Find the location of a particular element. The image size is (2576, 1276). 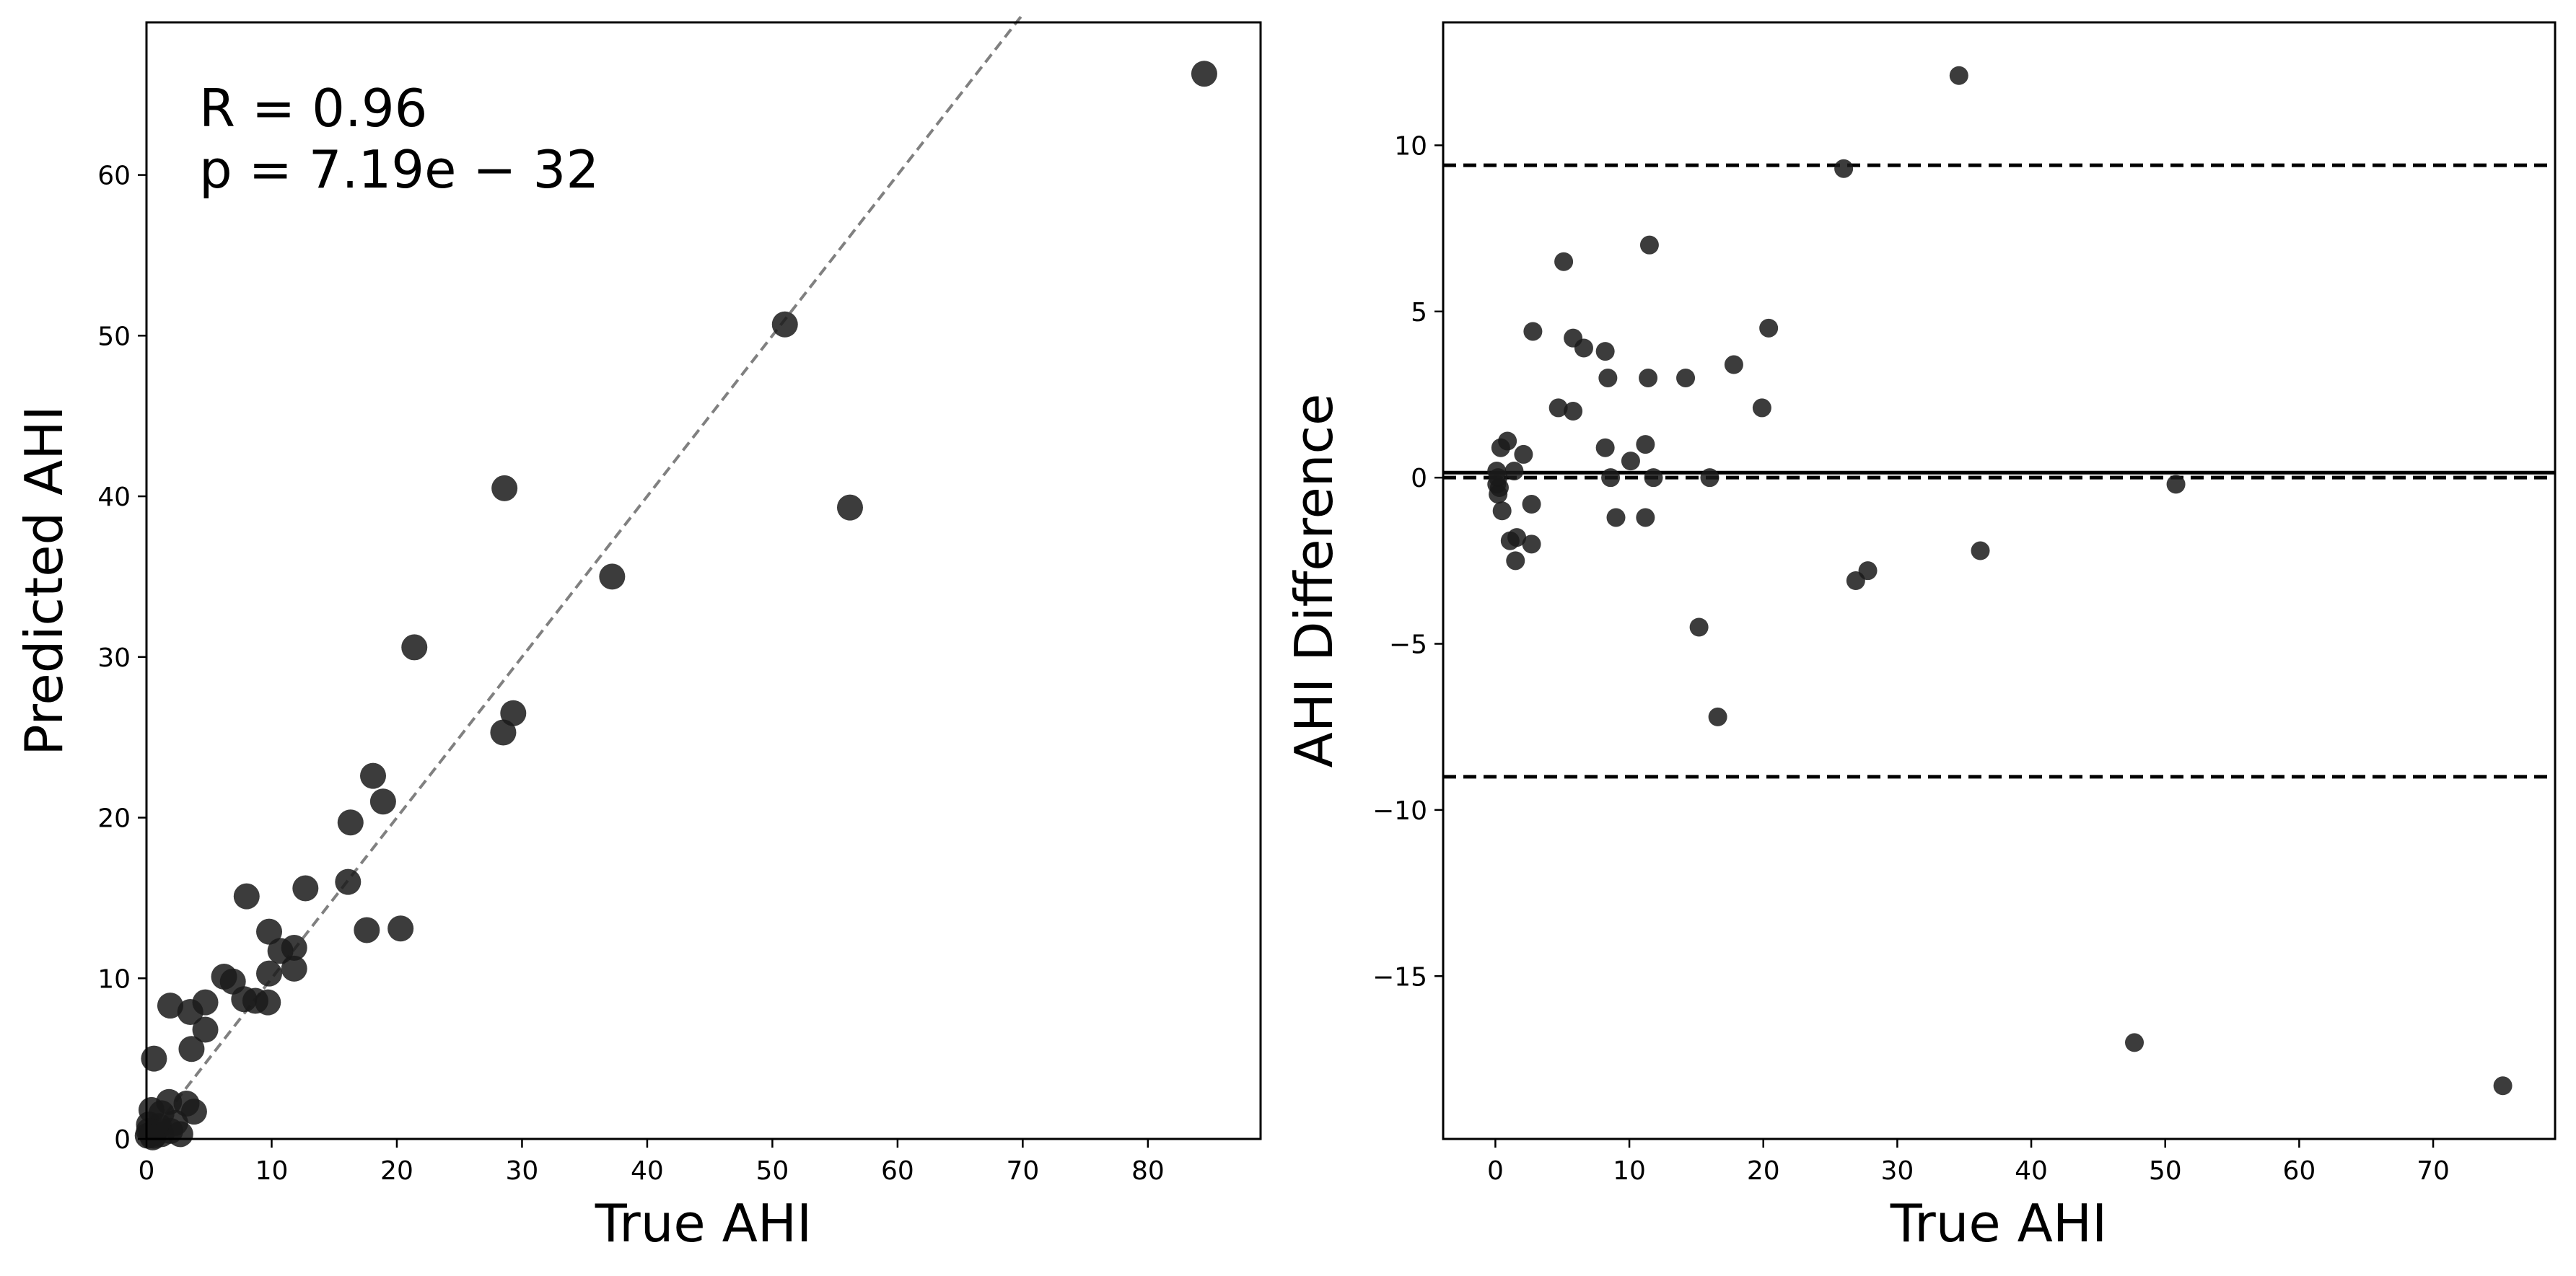

y-tick-label: 30 is located at coordinates (114, 658).